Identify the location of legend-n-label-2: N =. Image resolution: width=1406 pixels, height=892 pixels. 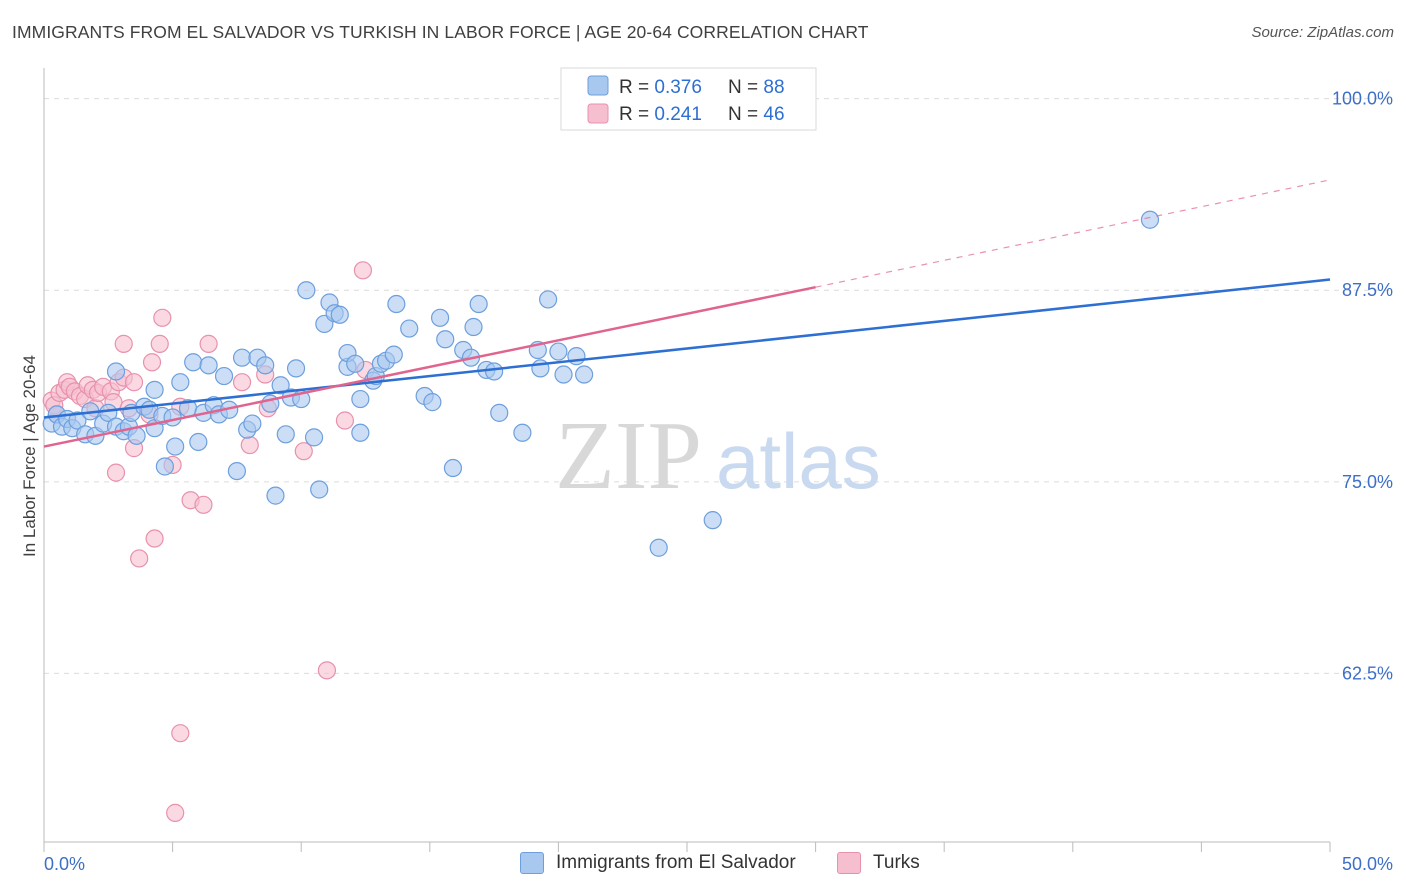
(745, 114).